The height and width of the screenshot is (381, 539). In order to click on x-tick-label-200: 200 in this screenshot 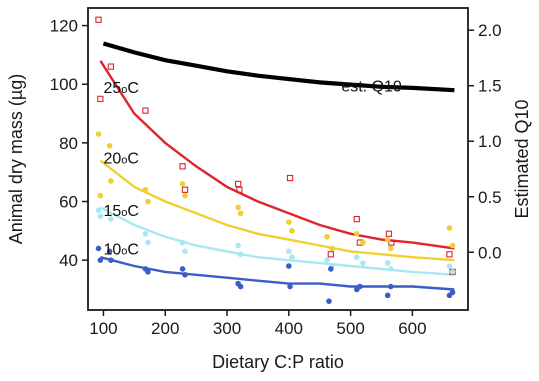, I will do `click(165, 328)`.